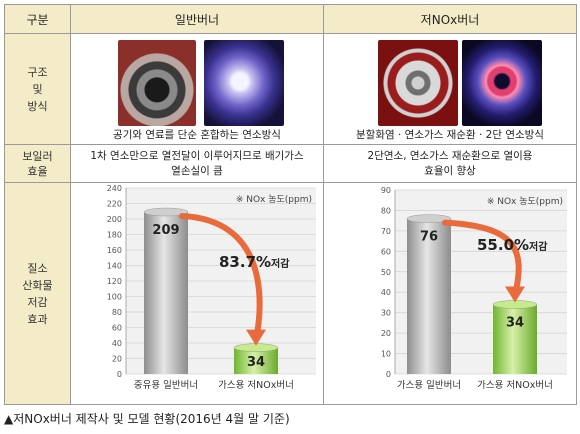  What do you see at coordinates (502, 83) in the screenshot?
I see `lownox-flame-photo` at bounding box center [502, 83].